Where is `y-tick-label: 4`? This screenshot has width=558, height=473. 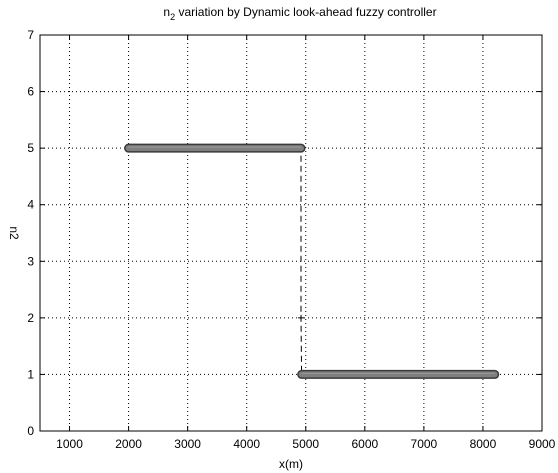 y-tick-label: 4 is located at coordinates (30, 205).